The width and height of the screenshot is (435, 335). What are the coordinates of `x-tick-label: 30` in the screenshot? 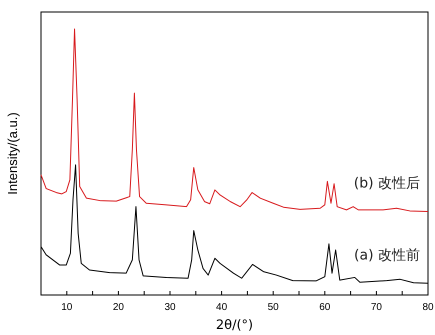 It's located at (170, 307).